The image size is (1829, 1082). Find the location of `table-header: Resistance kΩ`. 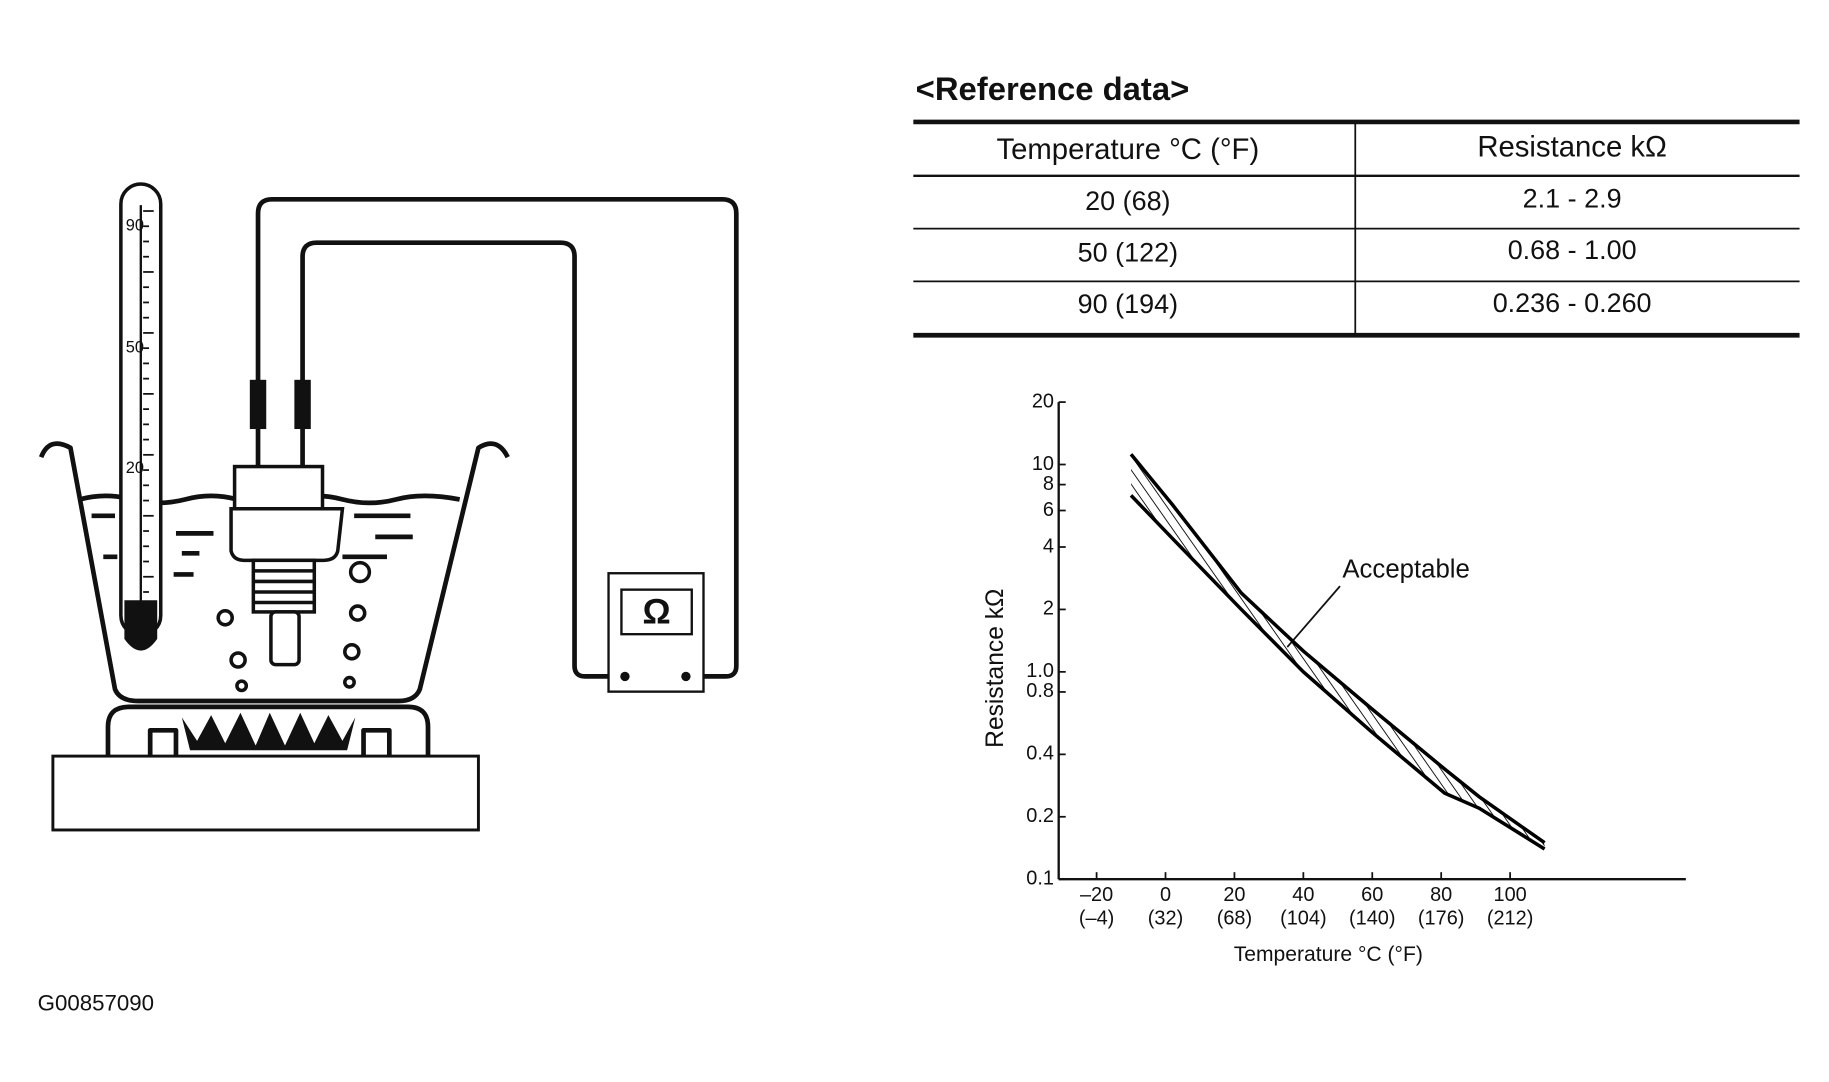

table-header: Resistance kΩ is located at coordinates (1572, 147).